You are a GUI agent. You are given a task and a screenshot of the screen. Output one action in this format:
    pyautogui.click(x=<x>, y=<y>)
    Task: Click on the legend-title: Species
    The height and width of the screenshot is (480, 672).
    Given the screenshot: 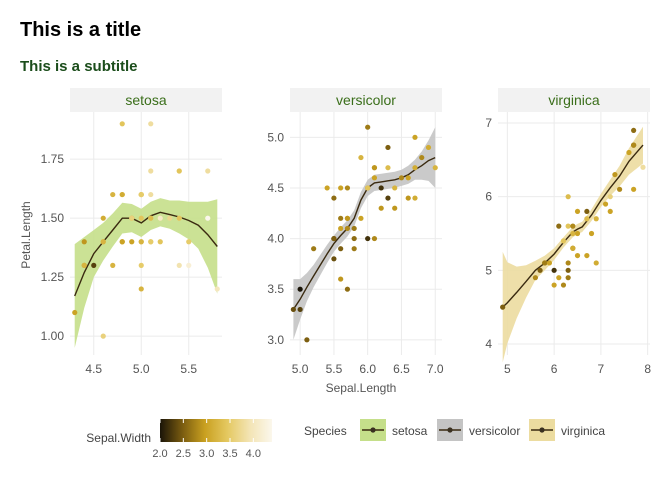 What is the action you would take?
    pyautogui.click(x=325, y=431)
    